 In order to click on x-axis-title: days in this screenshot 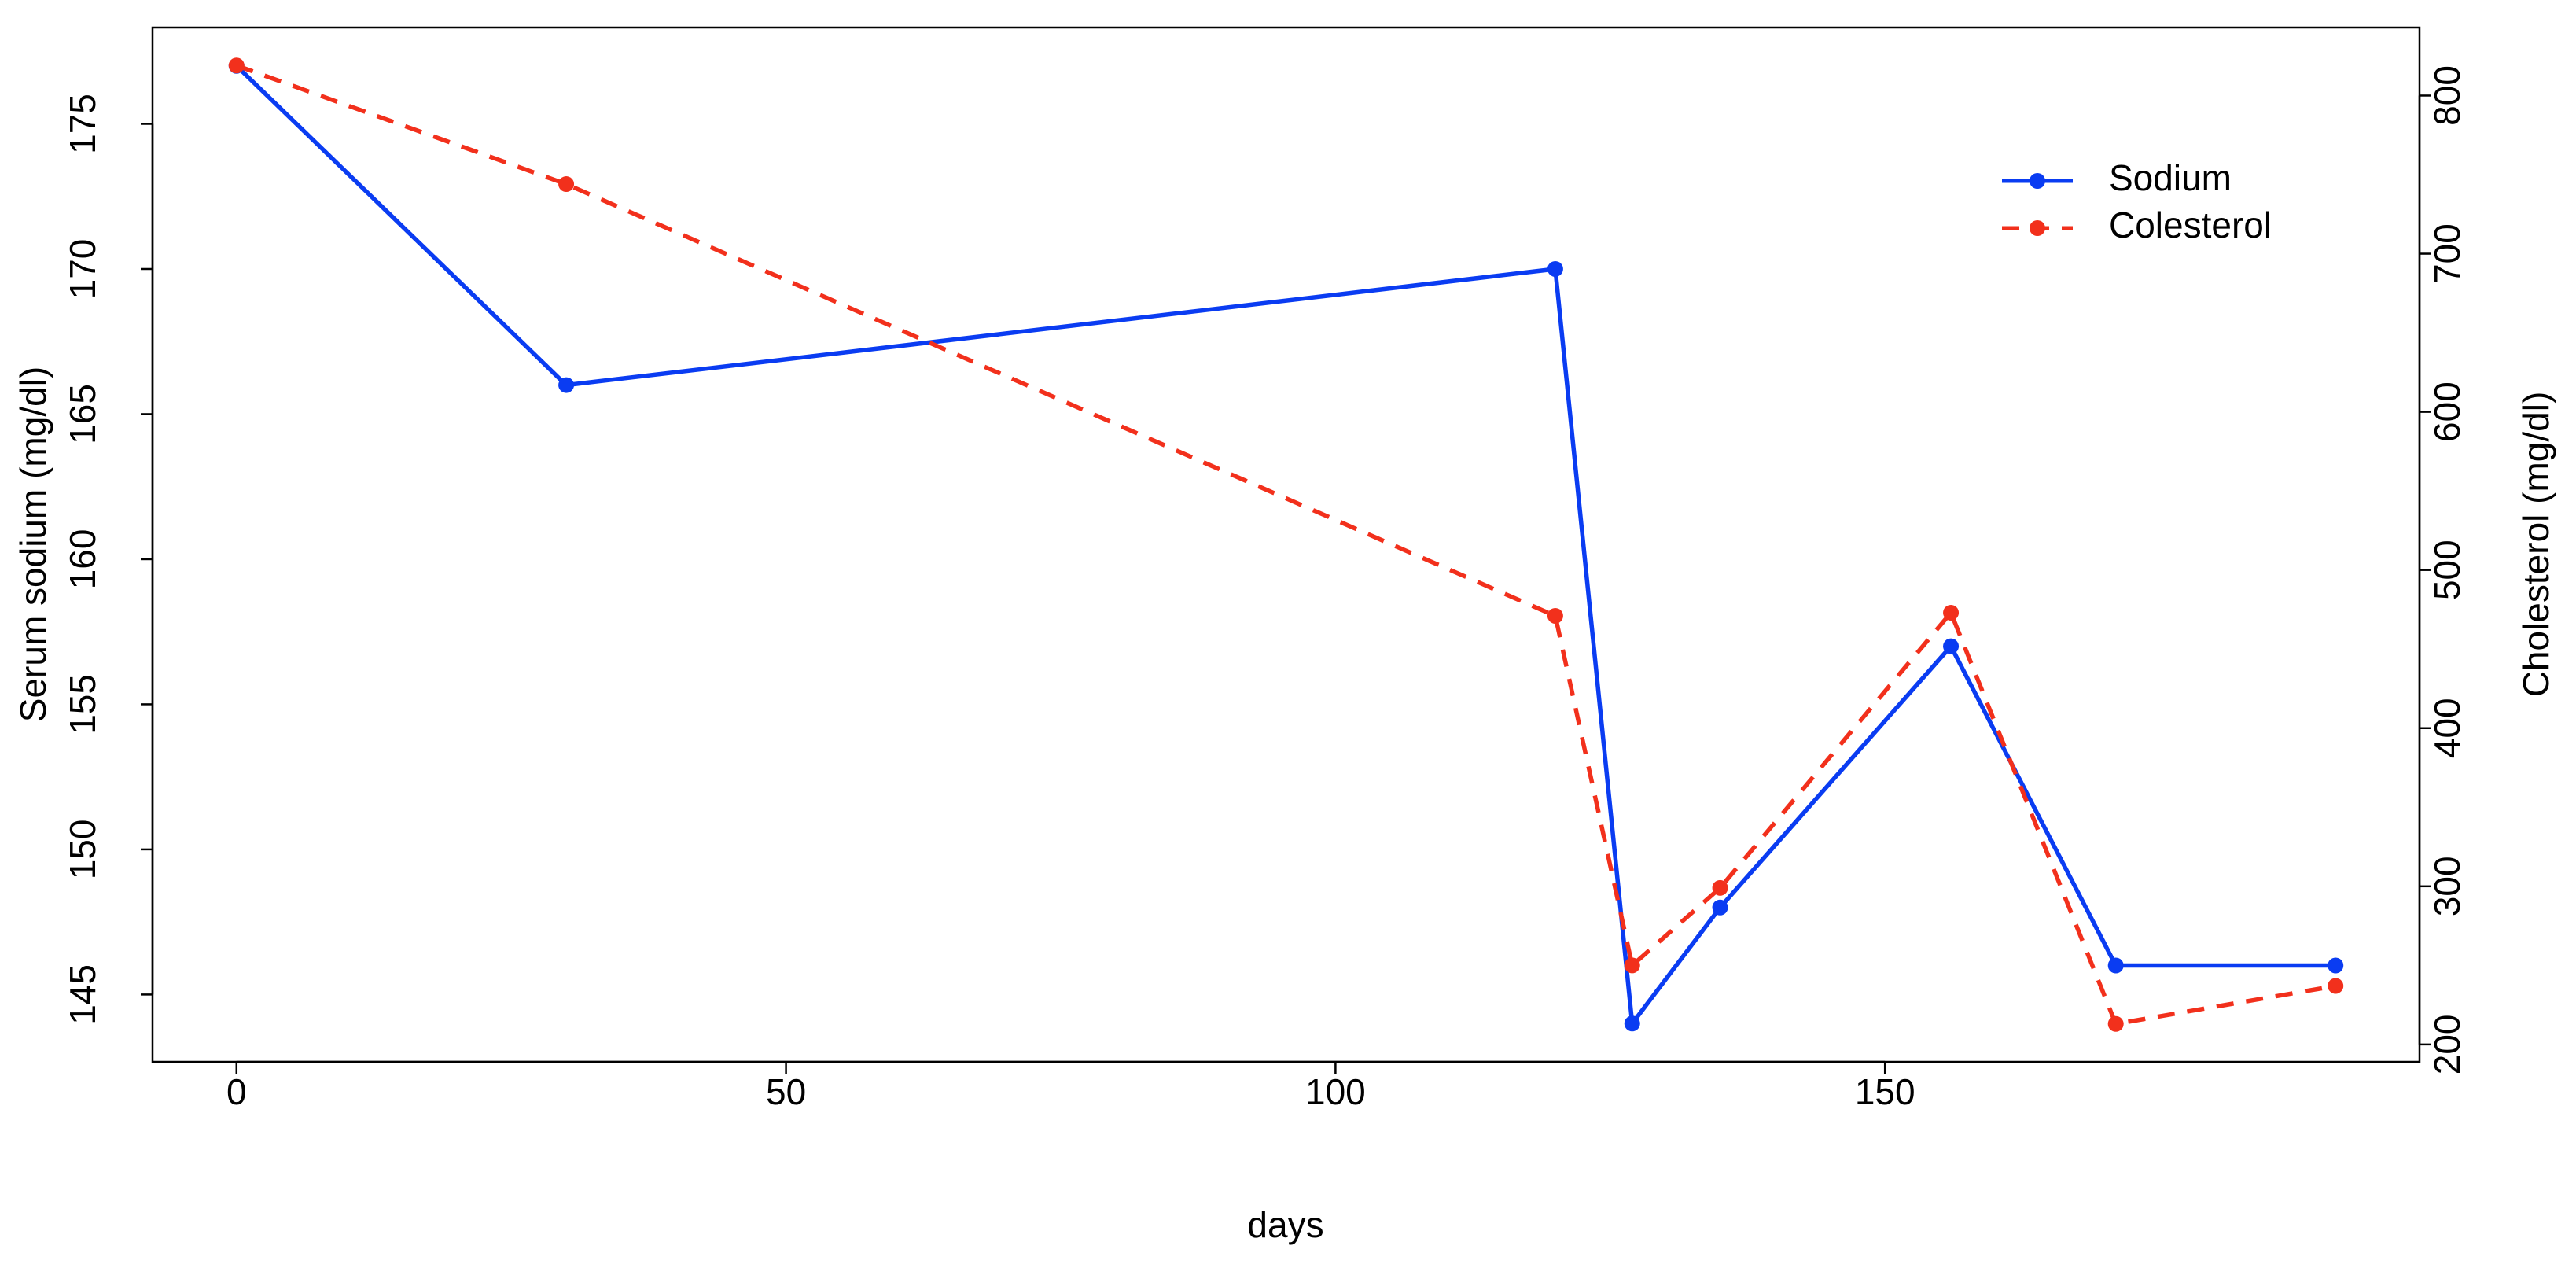, I will do `click(1285, 1224)`.